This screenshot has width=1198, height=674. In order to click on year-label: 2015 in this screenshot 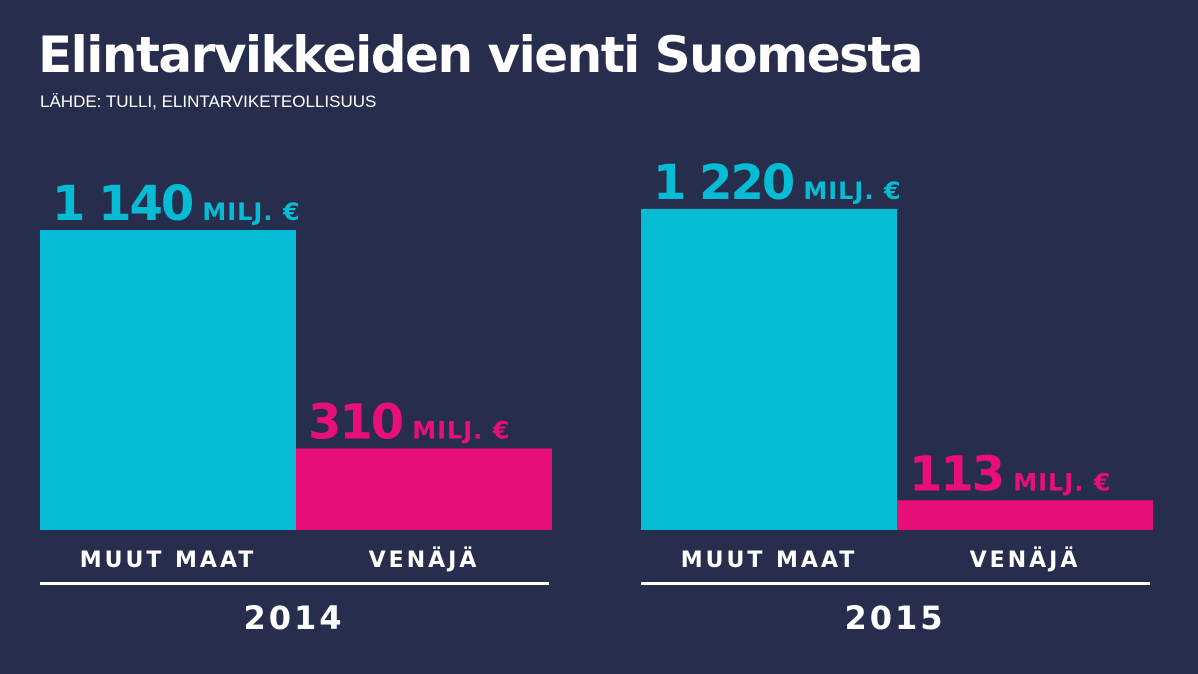, I will do `click(894, 618)`.